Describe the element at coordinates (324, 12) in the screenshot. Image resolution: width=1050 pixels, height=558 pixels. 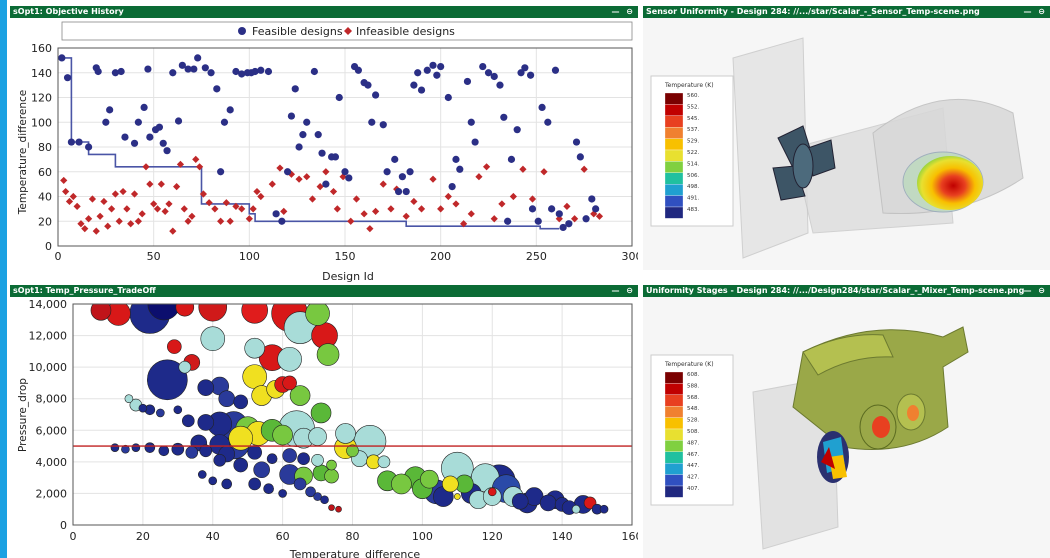
I see `objective-history-titlebar: sOpt1: Objective History — ⊖` at that location.